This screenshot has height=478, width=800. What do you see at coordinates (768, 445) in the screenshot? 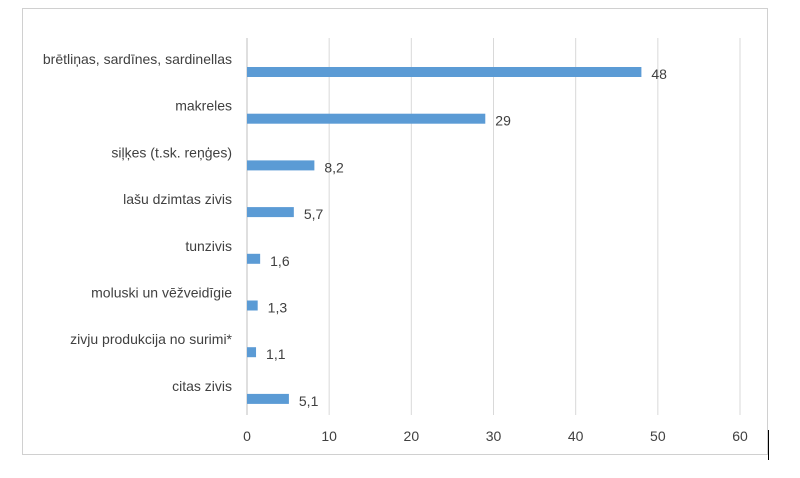
I see `edge-mark` at bounding box center [768, 445].